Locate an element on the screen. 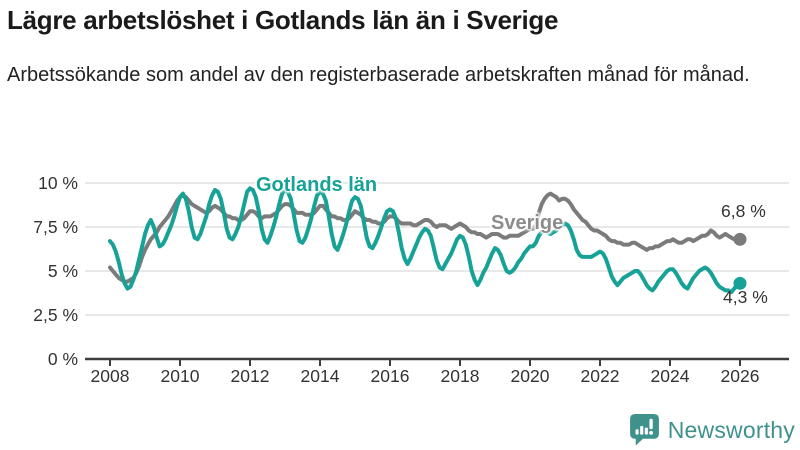 This screenshot has height=450, width=800. y-axis-label: 2,5 % is located at coordinates (55, 315).